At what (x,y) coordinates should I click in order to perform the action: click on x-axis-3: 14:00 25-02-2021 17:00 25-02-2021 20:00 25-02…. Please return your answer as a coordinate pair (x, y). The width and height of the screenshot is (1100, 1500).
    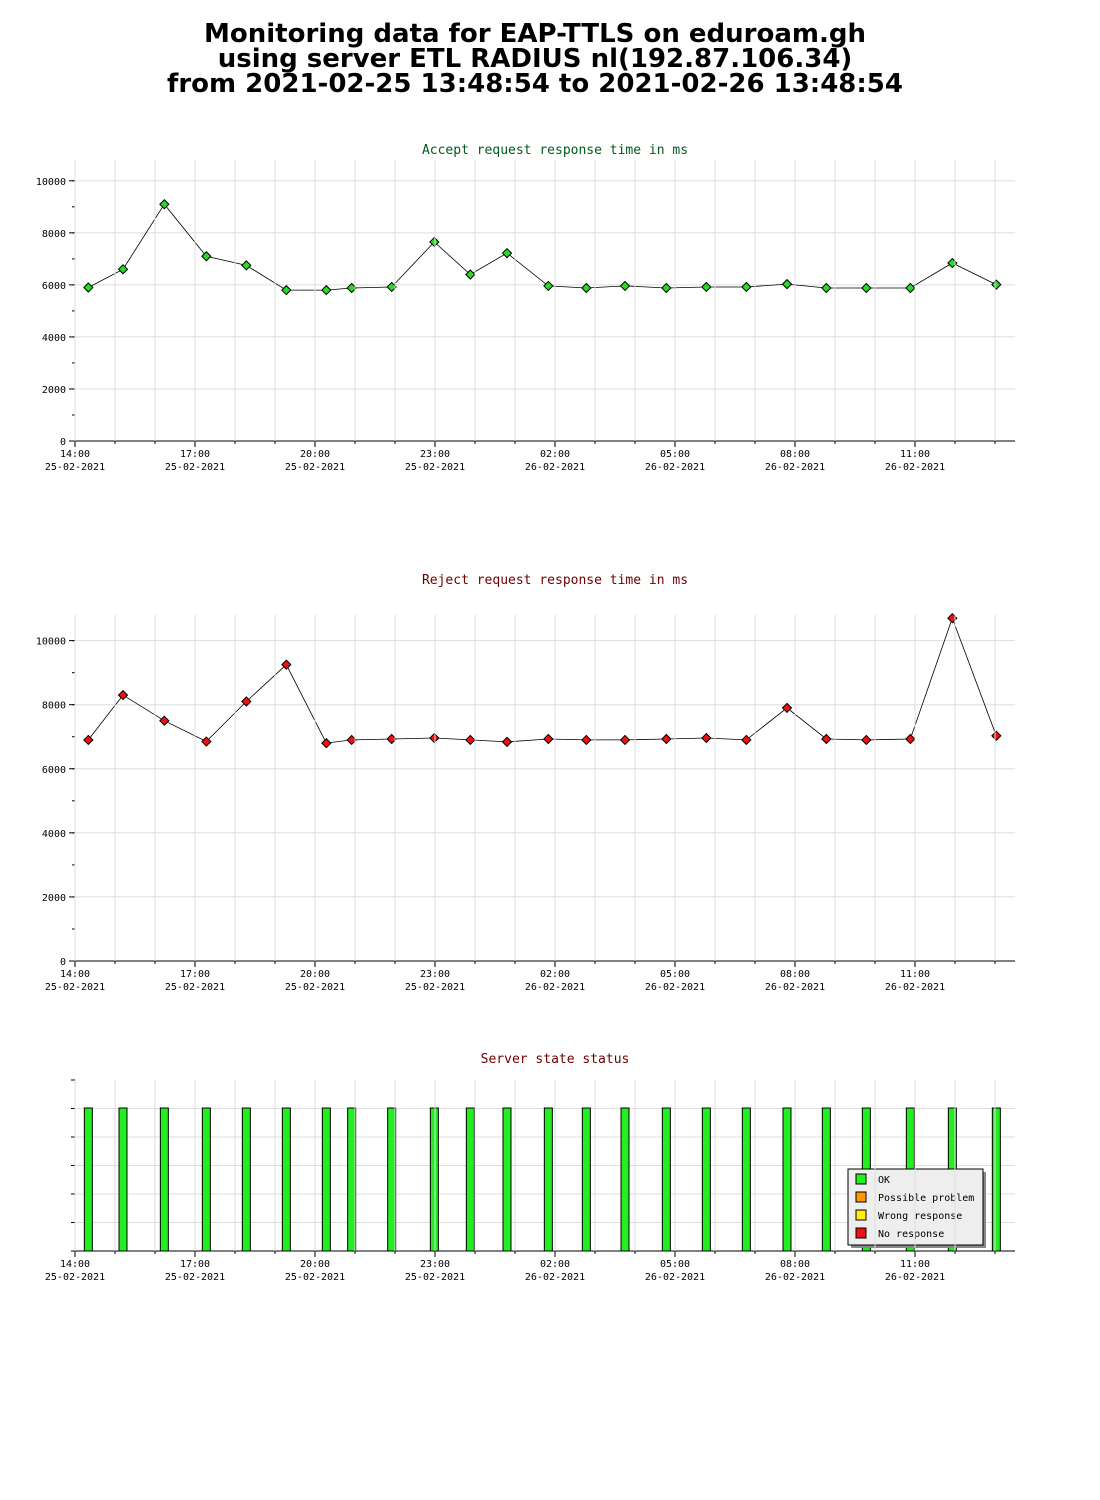
    Looking at the image, I should click on (520, 1181).